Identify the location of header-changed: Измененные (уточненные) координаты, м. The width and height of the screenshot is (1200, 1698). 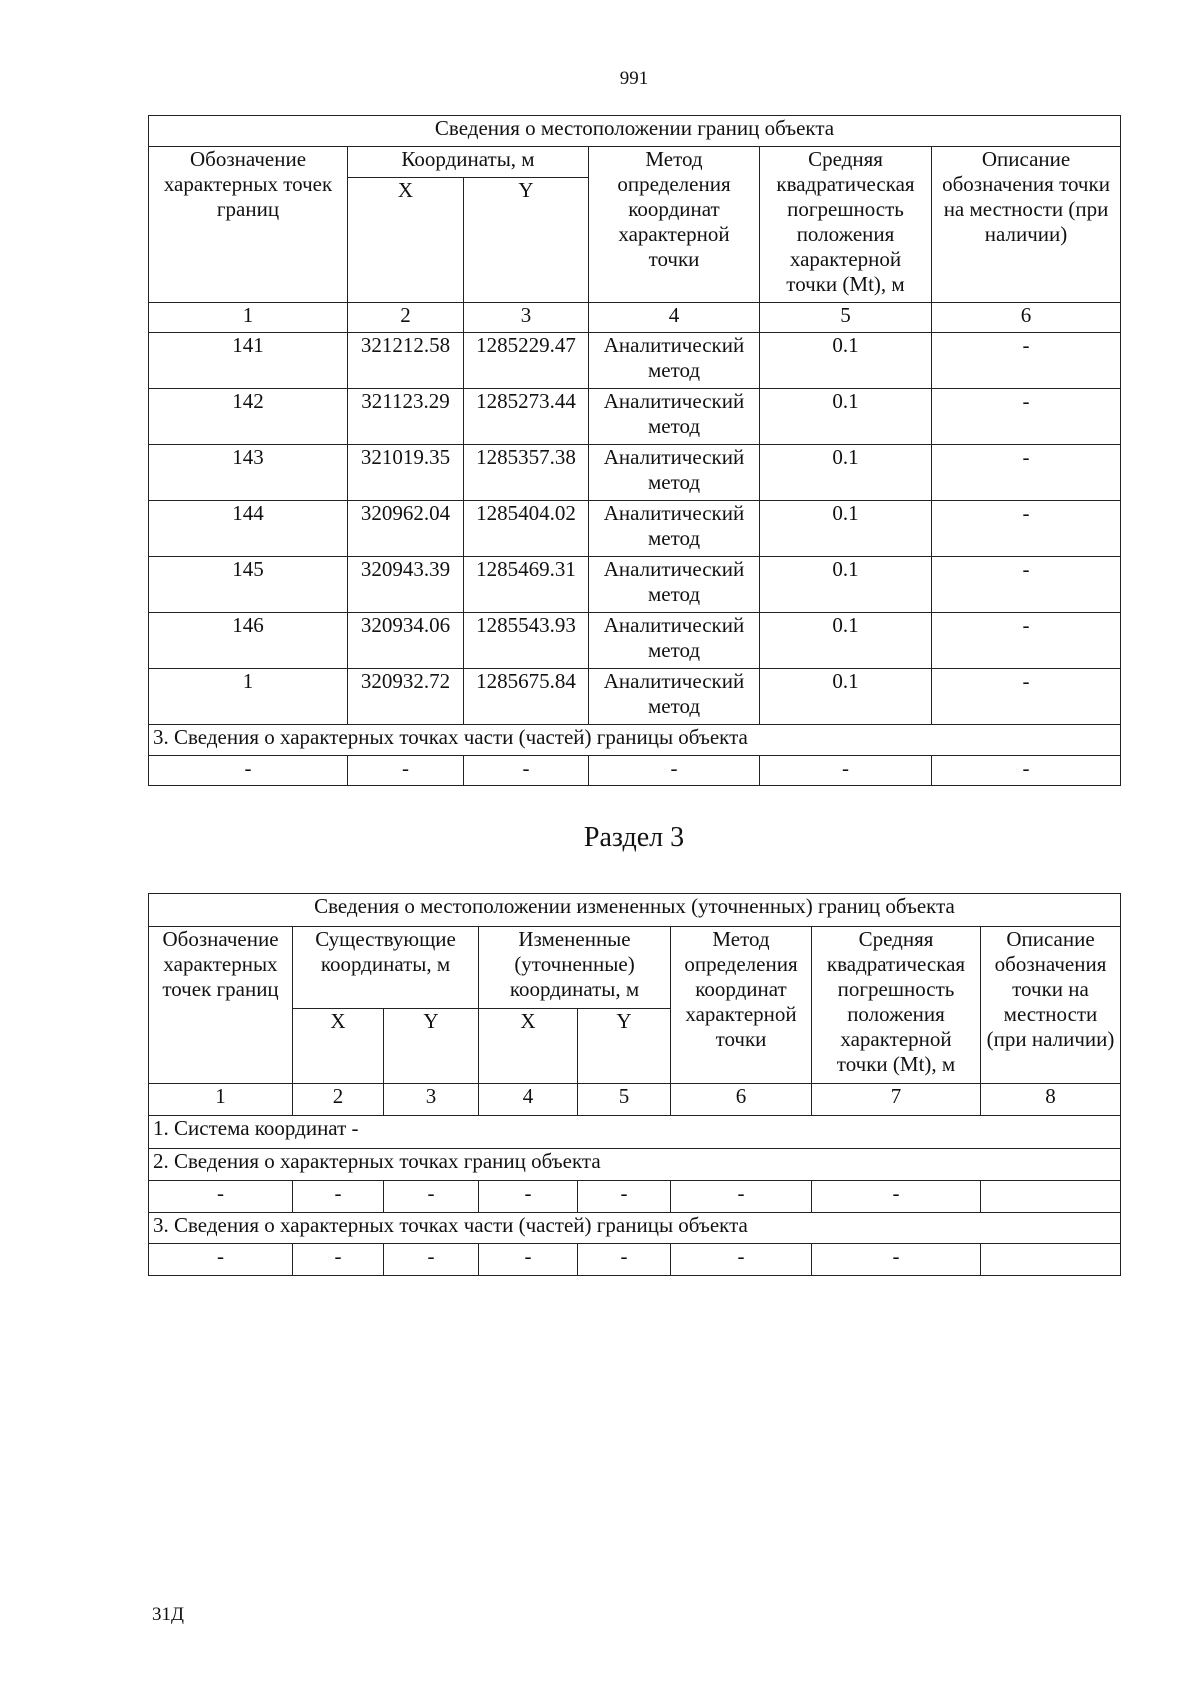
(574, 967).